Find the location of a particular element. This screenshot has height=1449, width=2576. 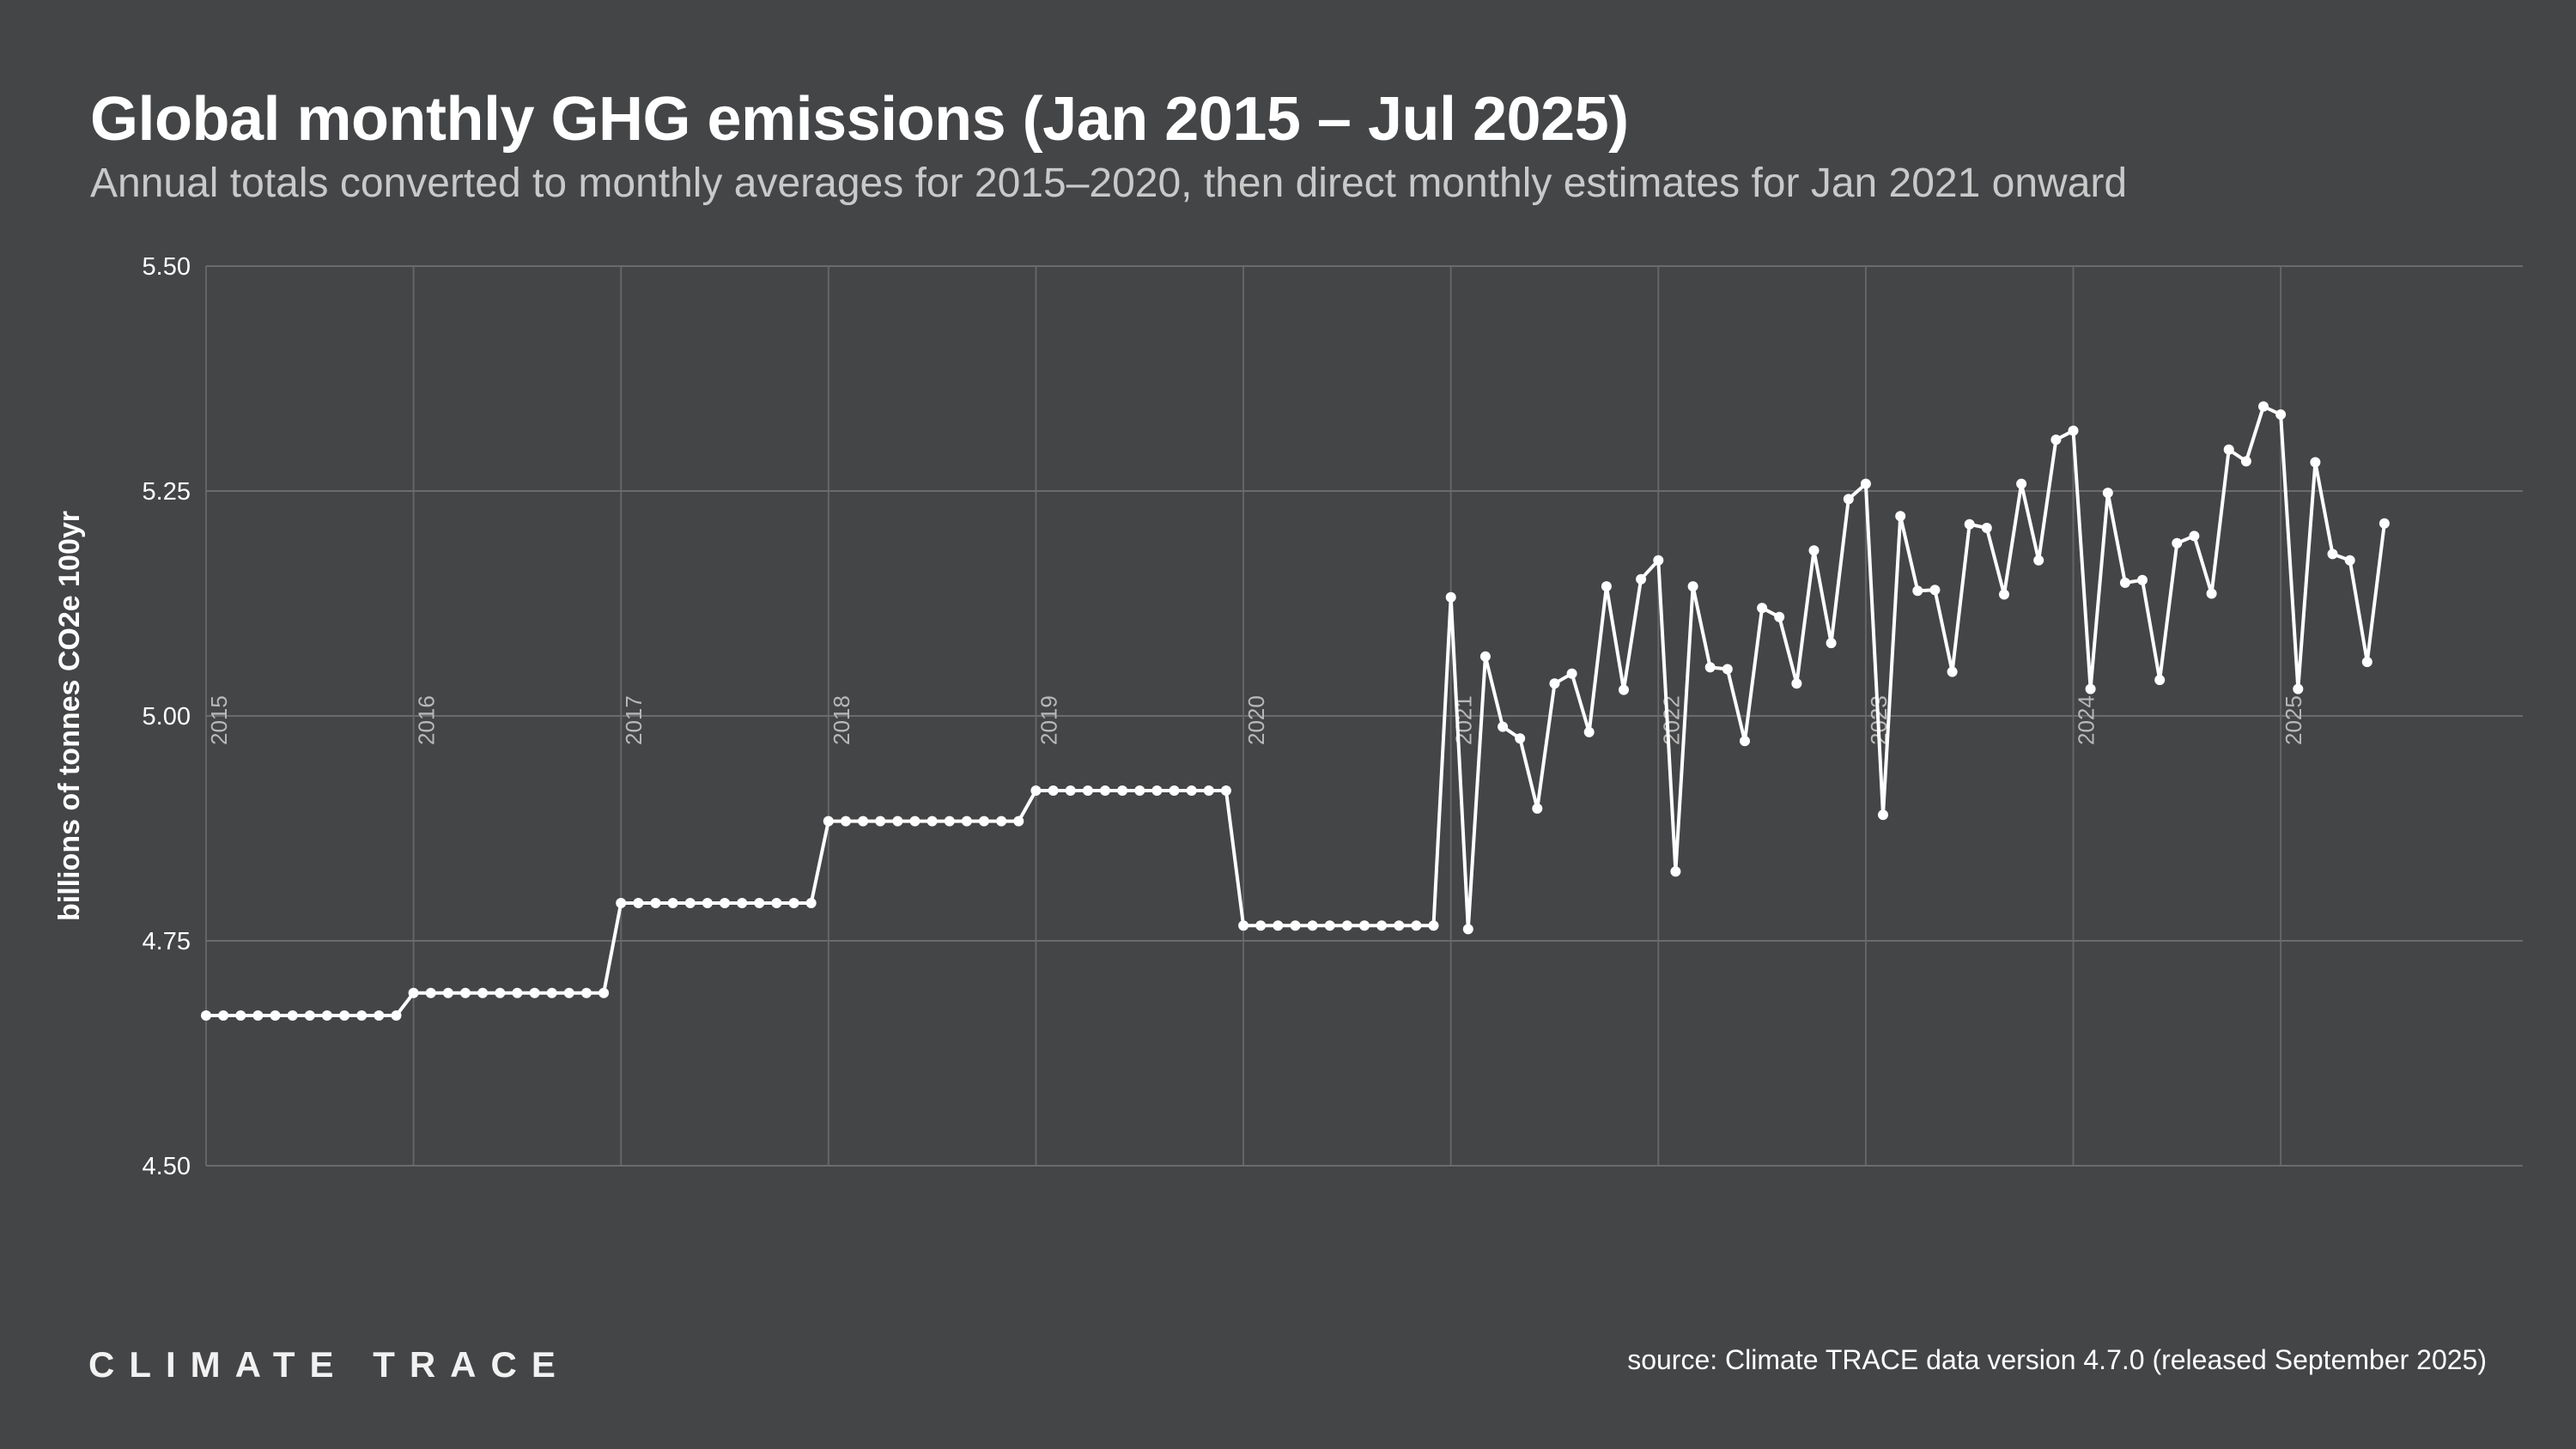

year-label-2017: 2017 is located at coordinates (634, 720).